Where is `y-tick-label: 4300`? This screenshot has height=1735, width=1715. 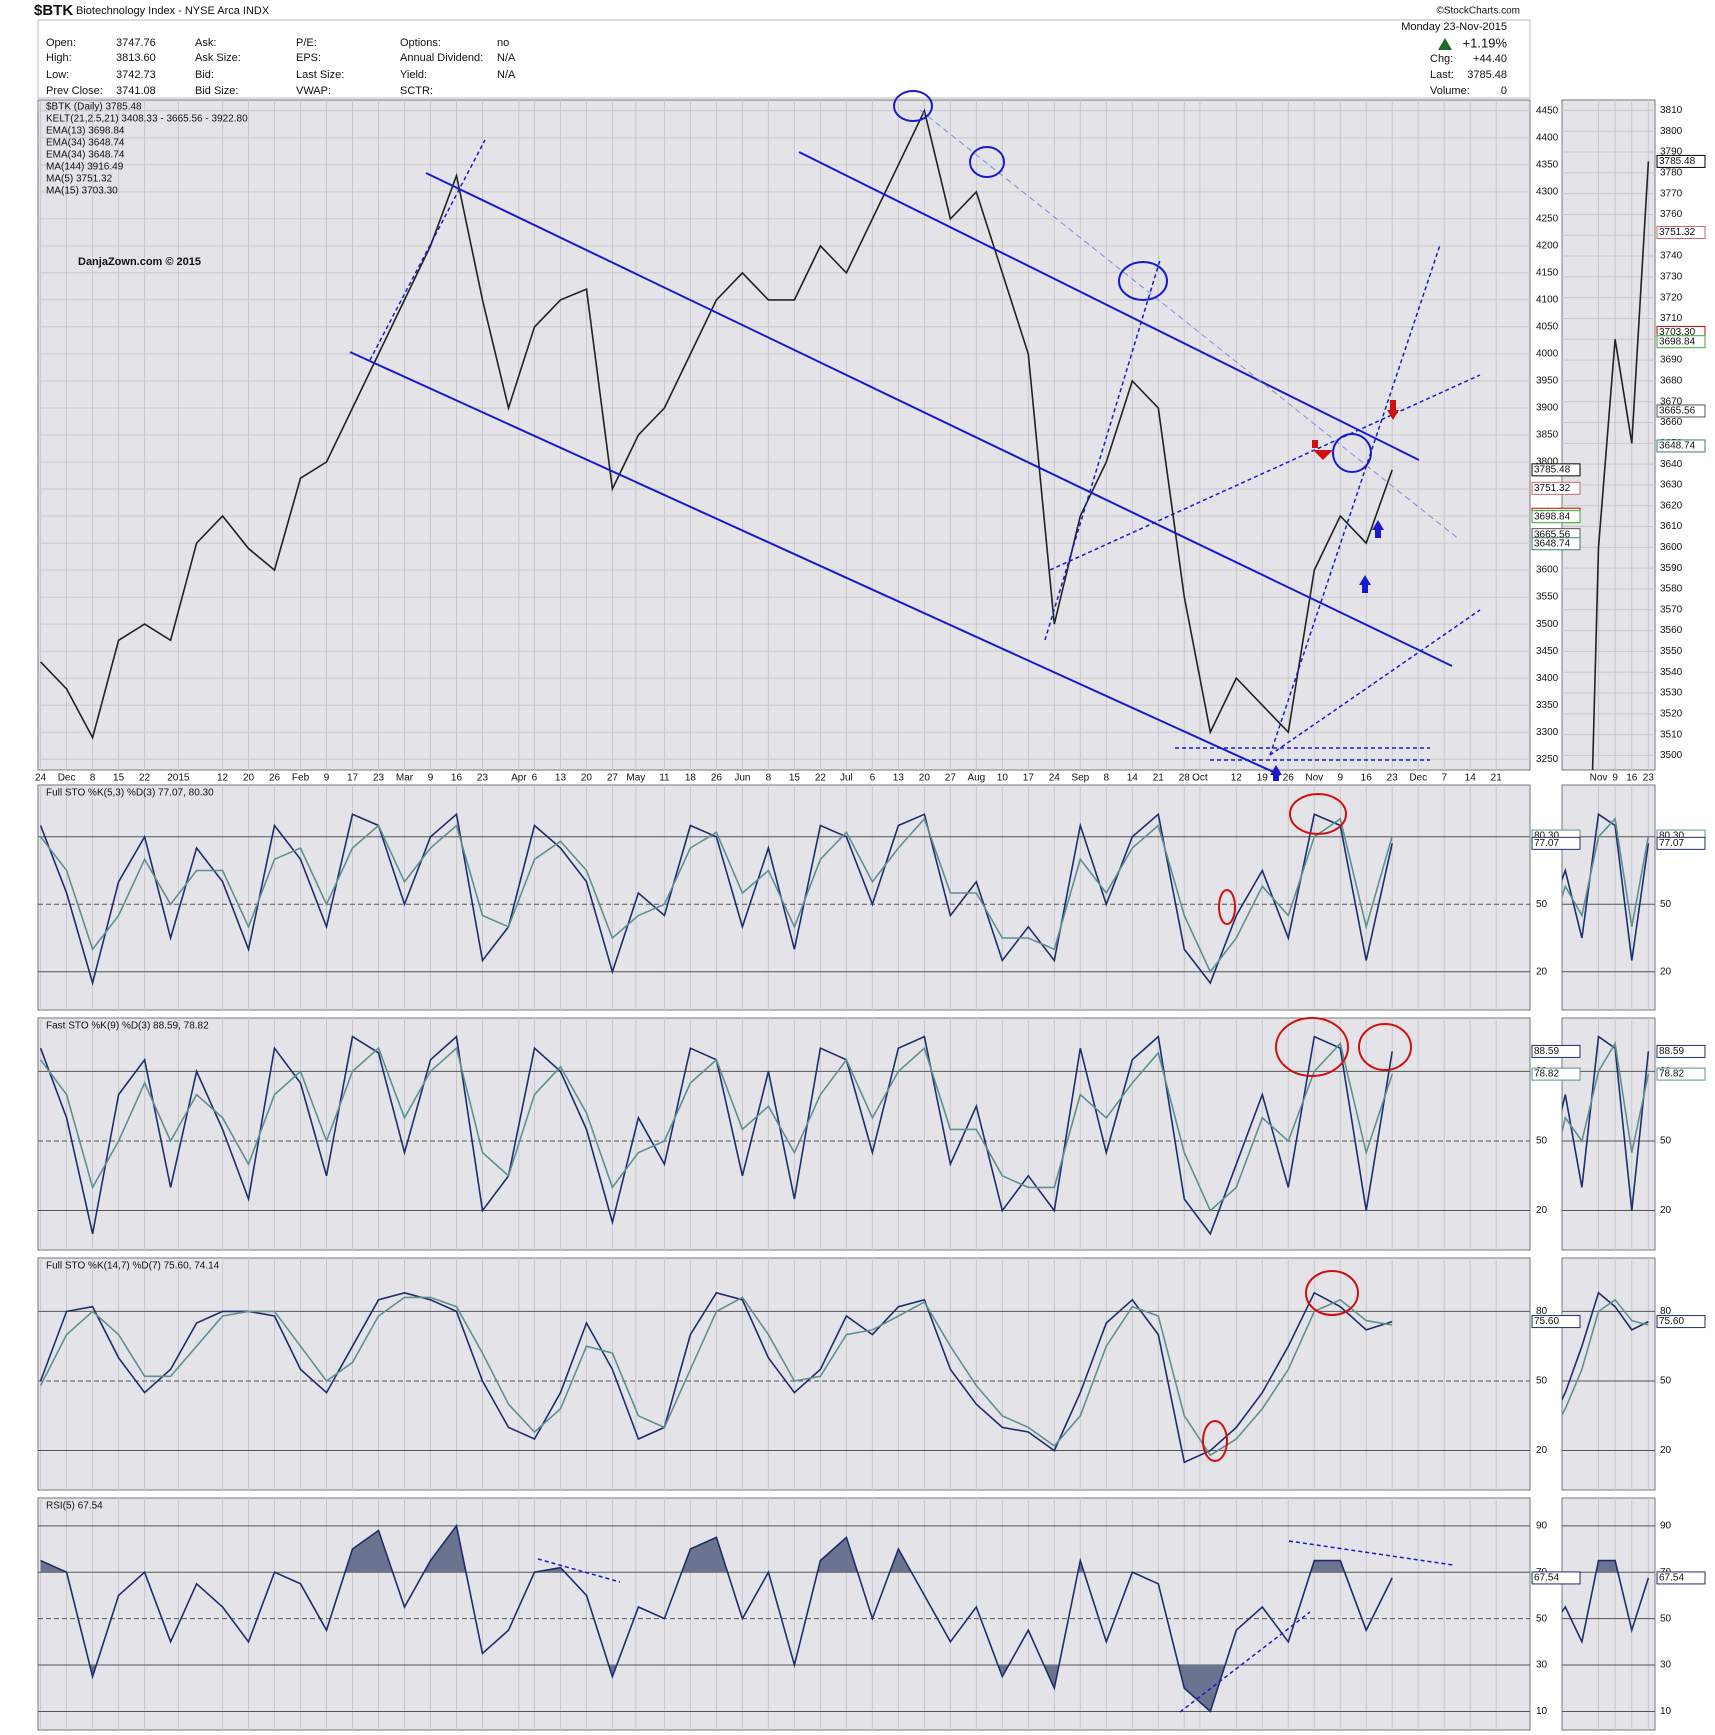
y-tick-label: 4300 is located at coordinates (1547, 191).